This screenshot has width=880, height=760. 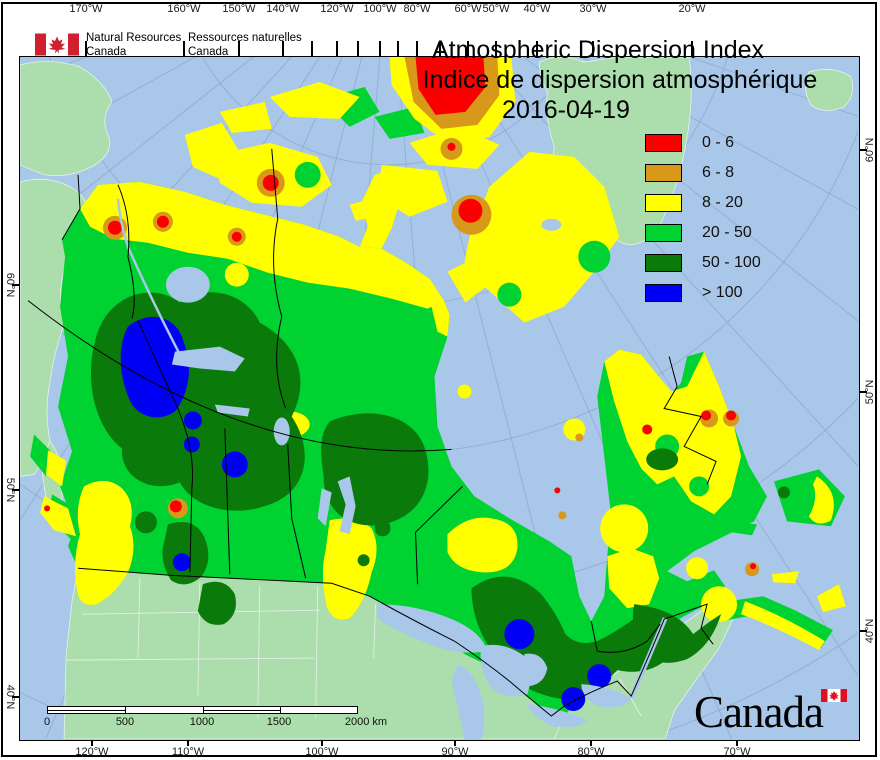 What do you see at coordinates (731, 262) in the screenshot?
I see `legend-label: 50 - 100` at bounding box center [731, 262].